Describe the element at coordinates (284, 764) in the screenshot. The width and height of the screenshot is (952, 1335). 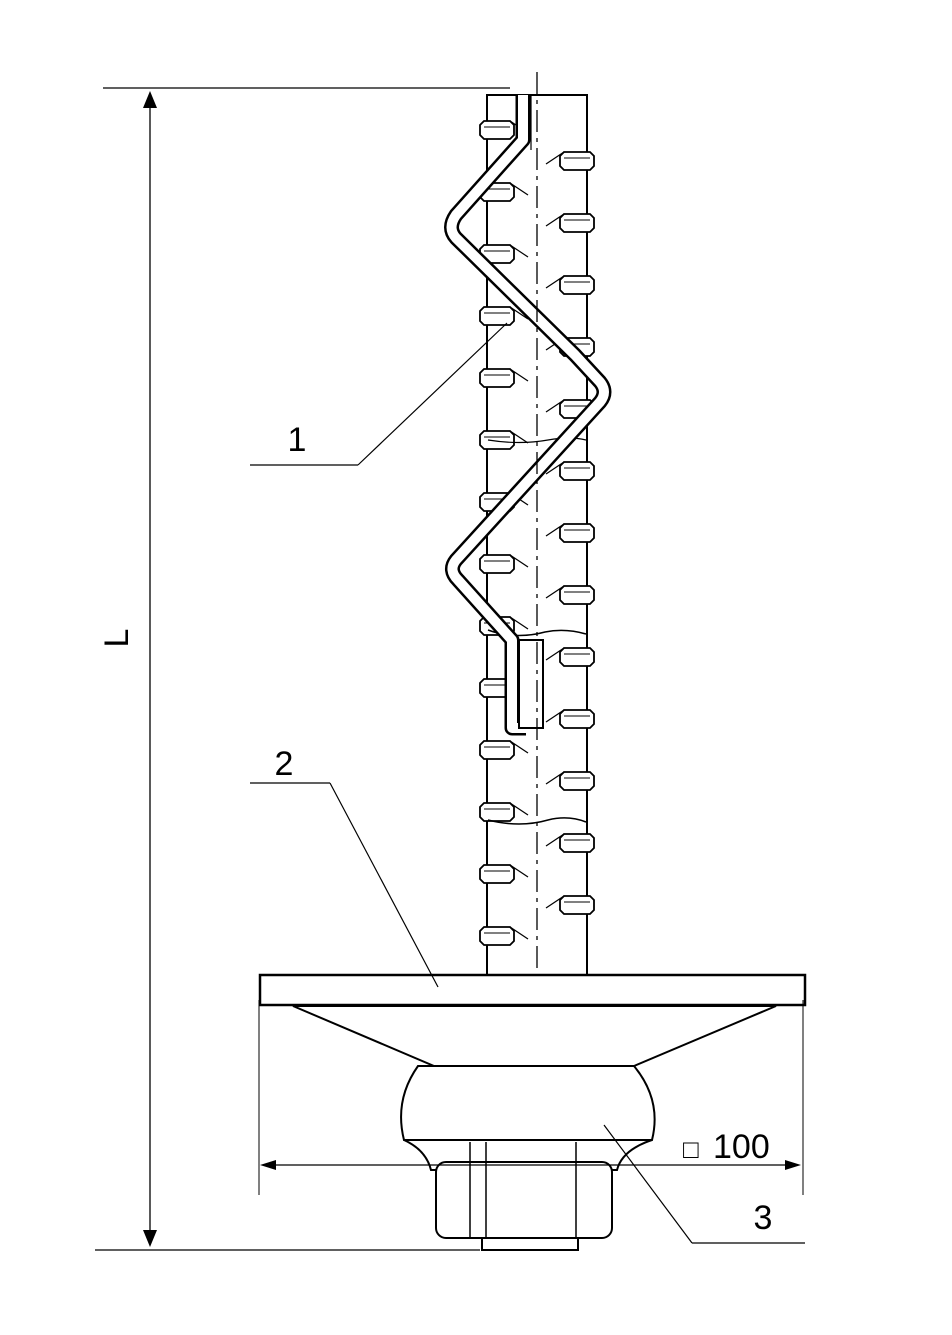
I see `part-label-2: 2` at that location.